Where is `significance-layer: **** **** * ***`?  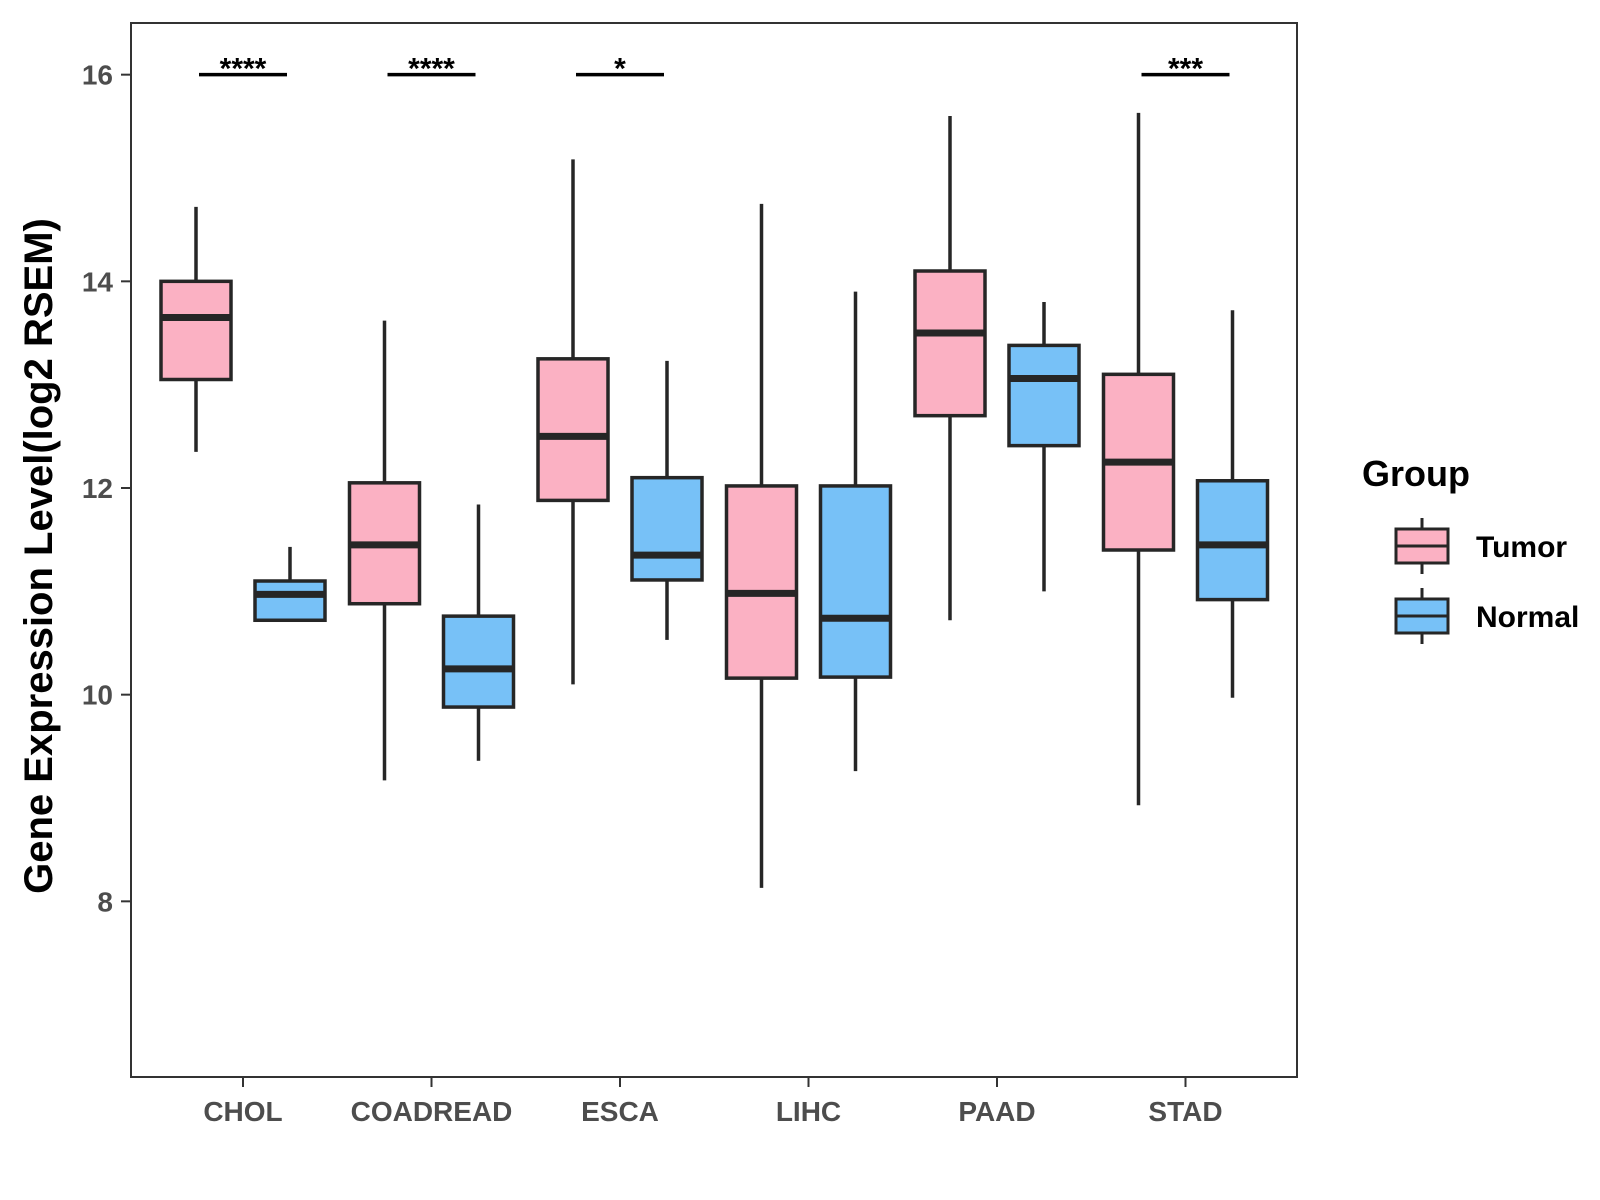
significance-layer: **** **** * *** is located at coordinates (714, 69).